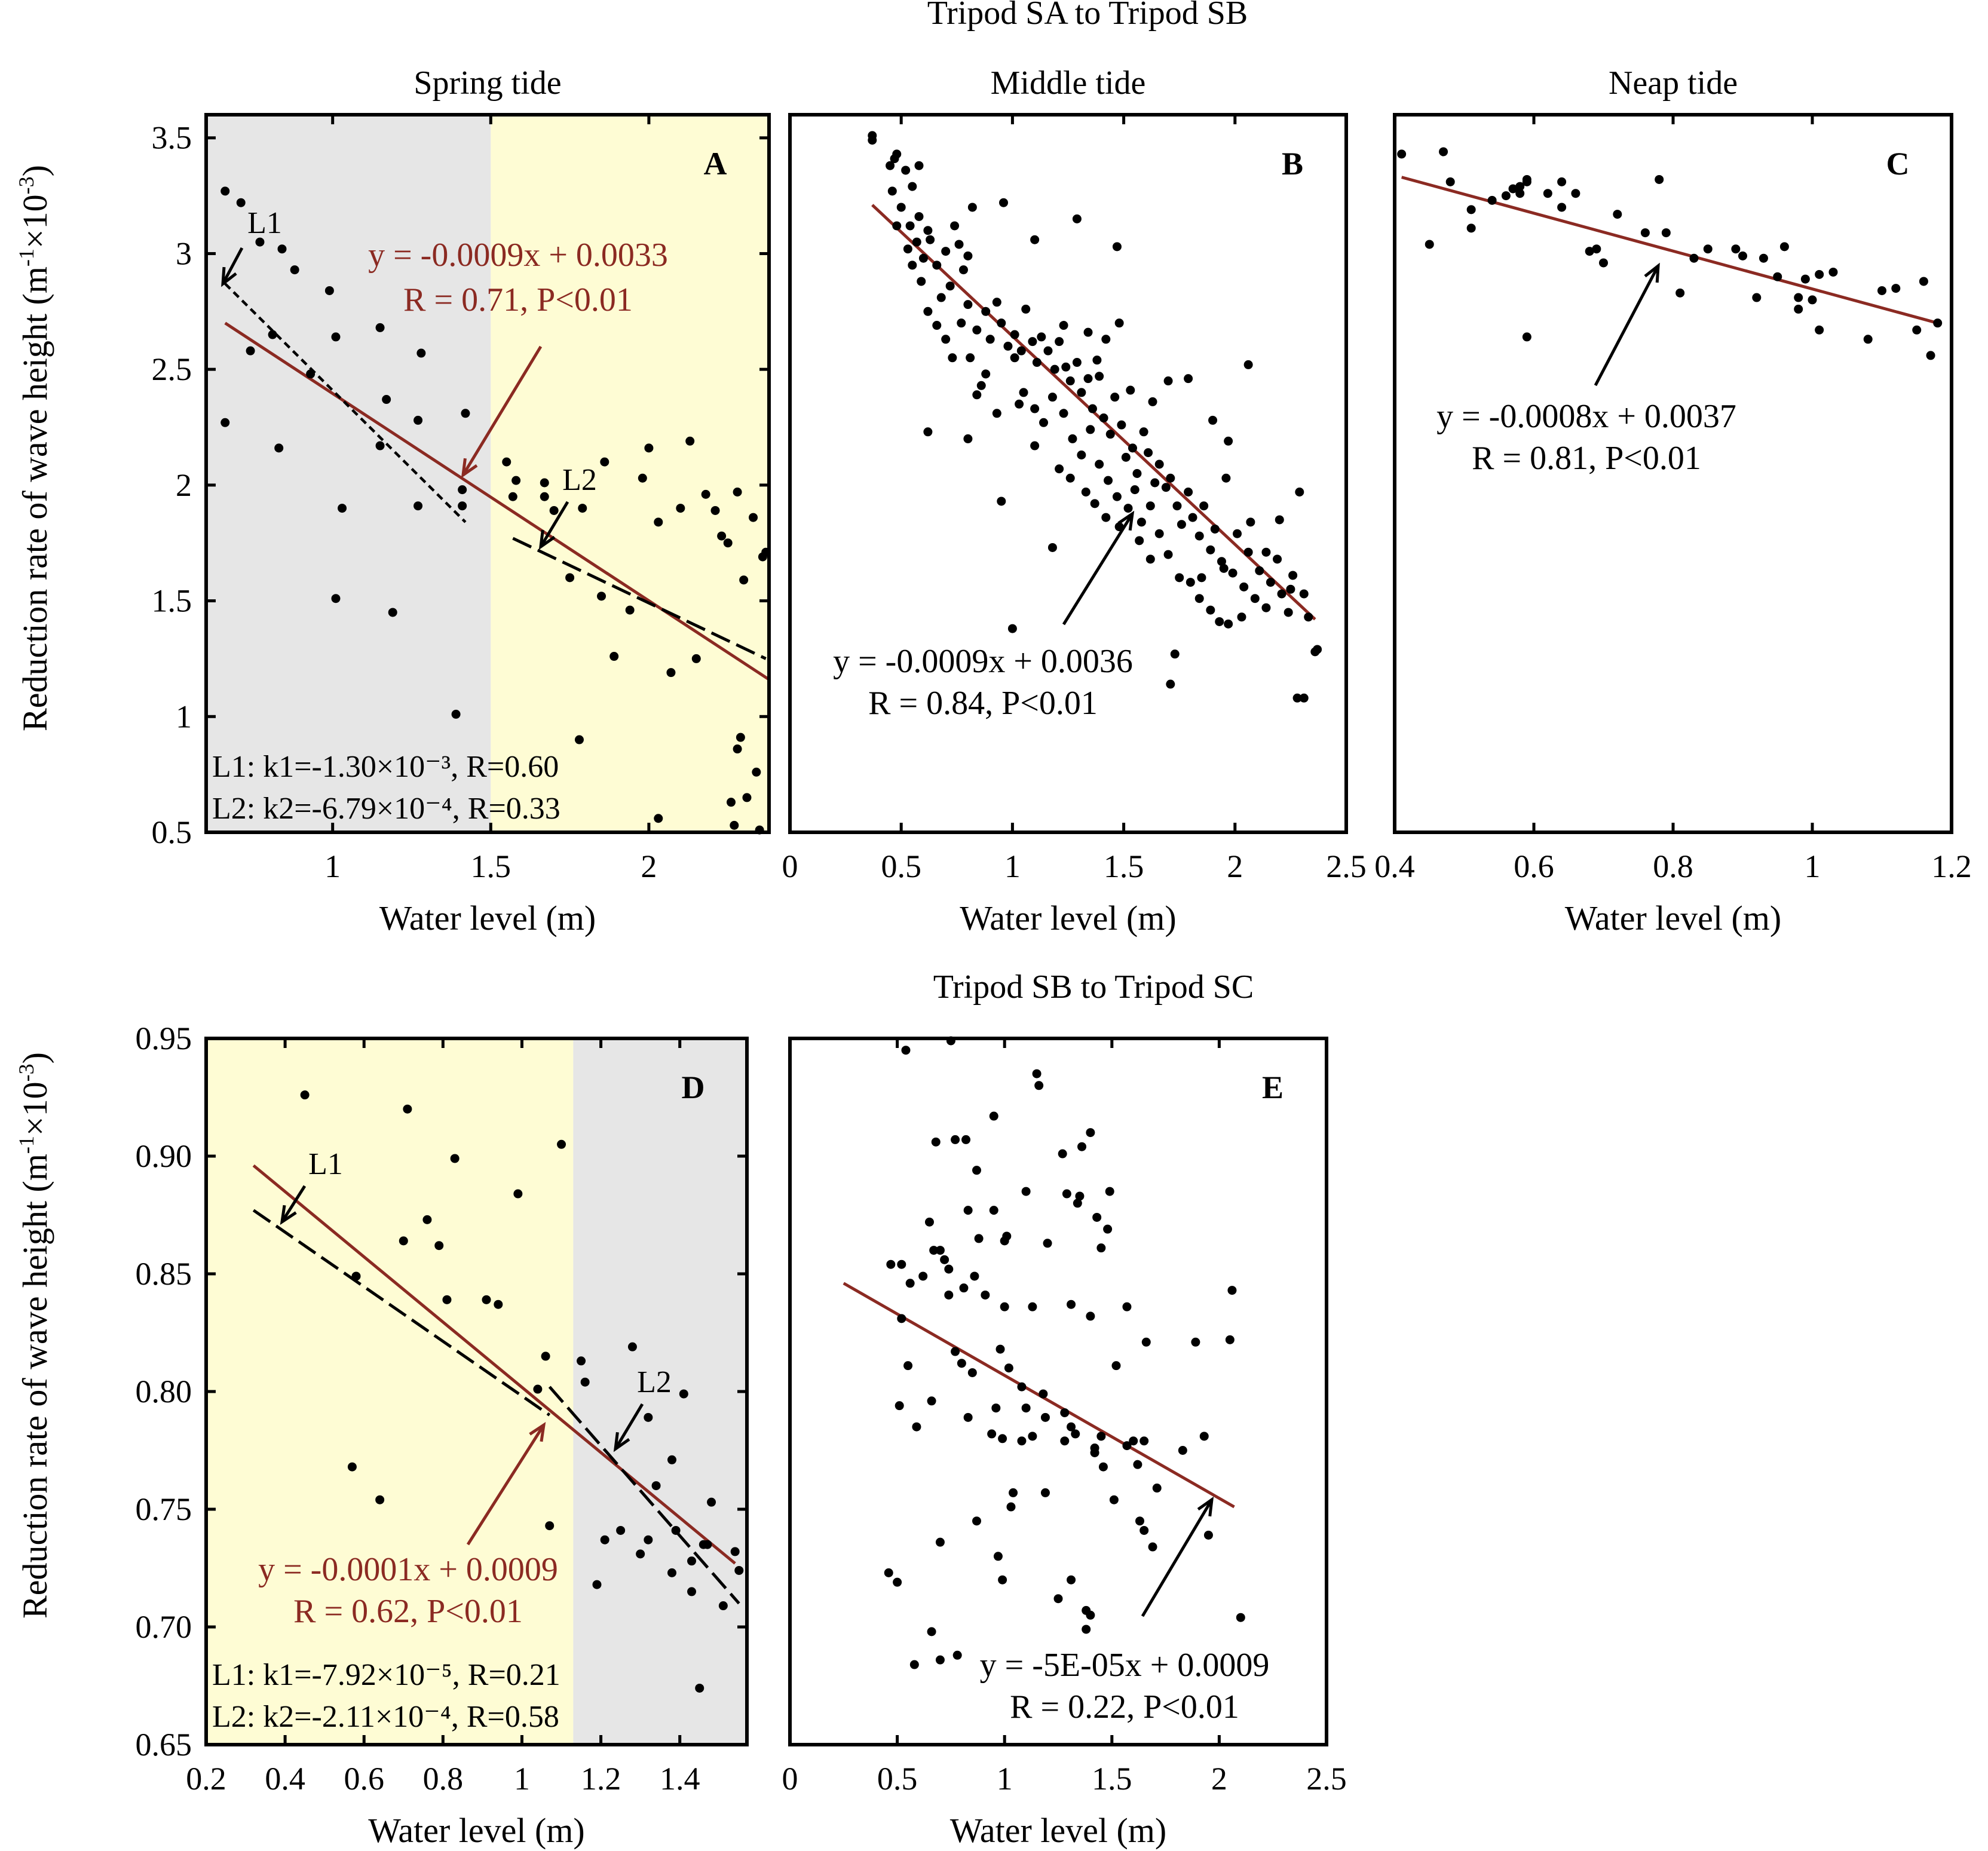 The image size is (1988, 1851). What do you see at coordinates (1326, 1779) in the screenshot?
I see `x-tick-label: 2.5` at bounding box center [1326, 1779].